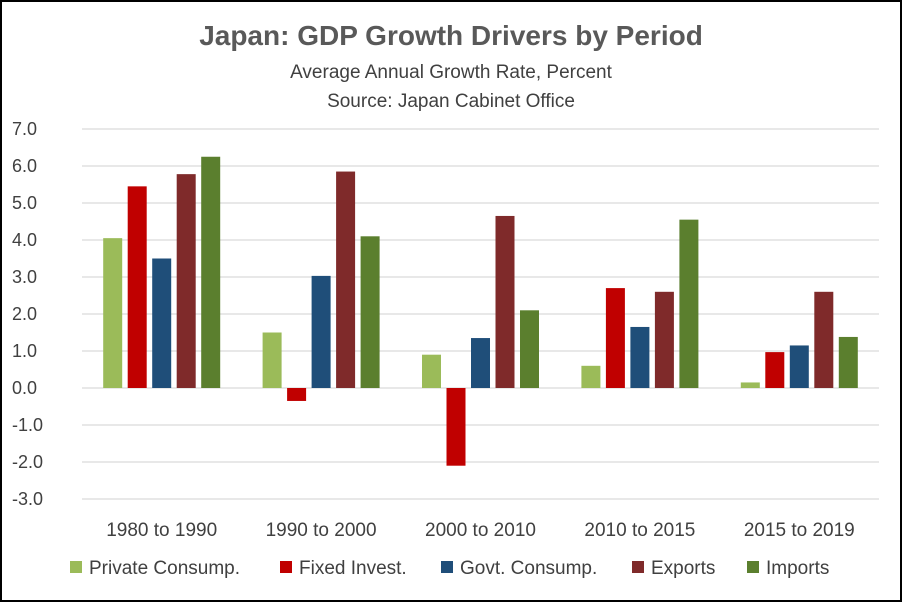  I want to click on legend-label: Fixed Invest., so click(353, 568).